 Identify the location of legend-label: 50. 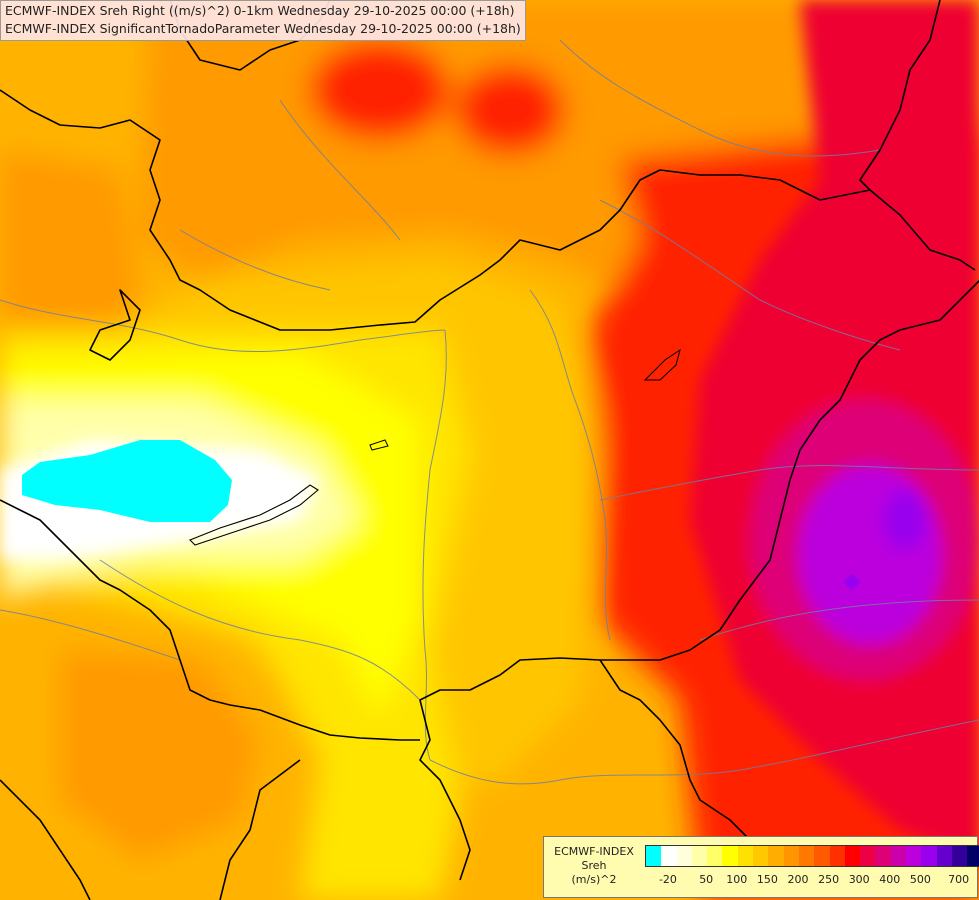
(706, 879).